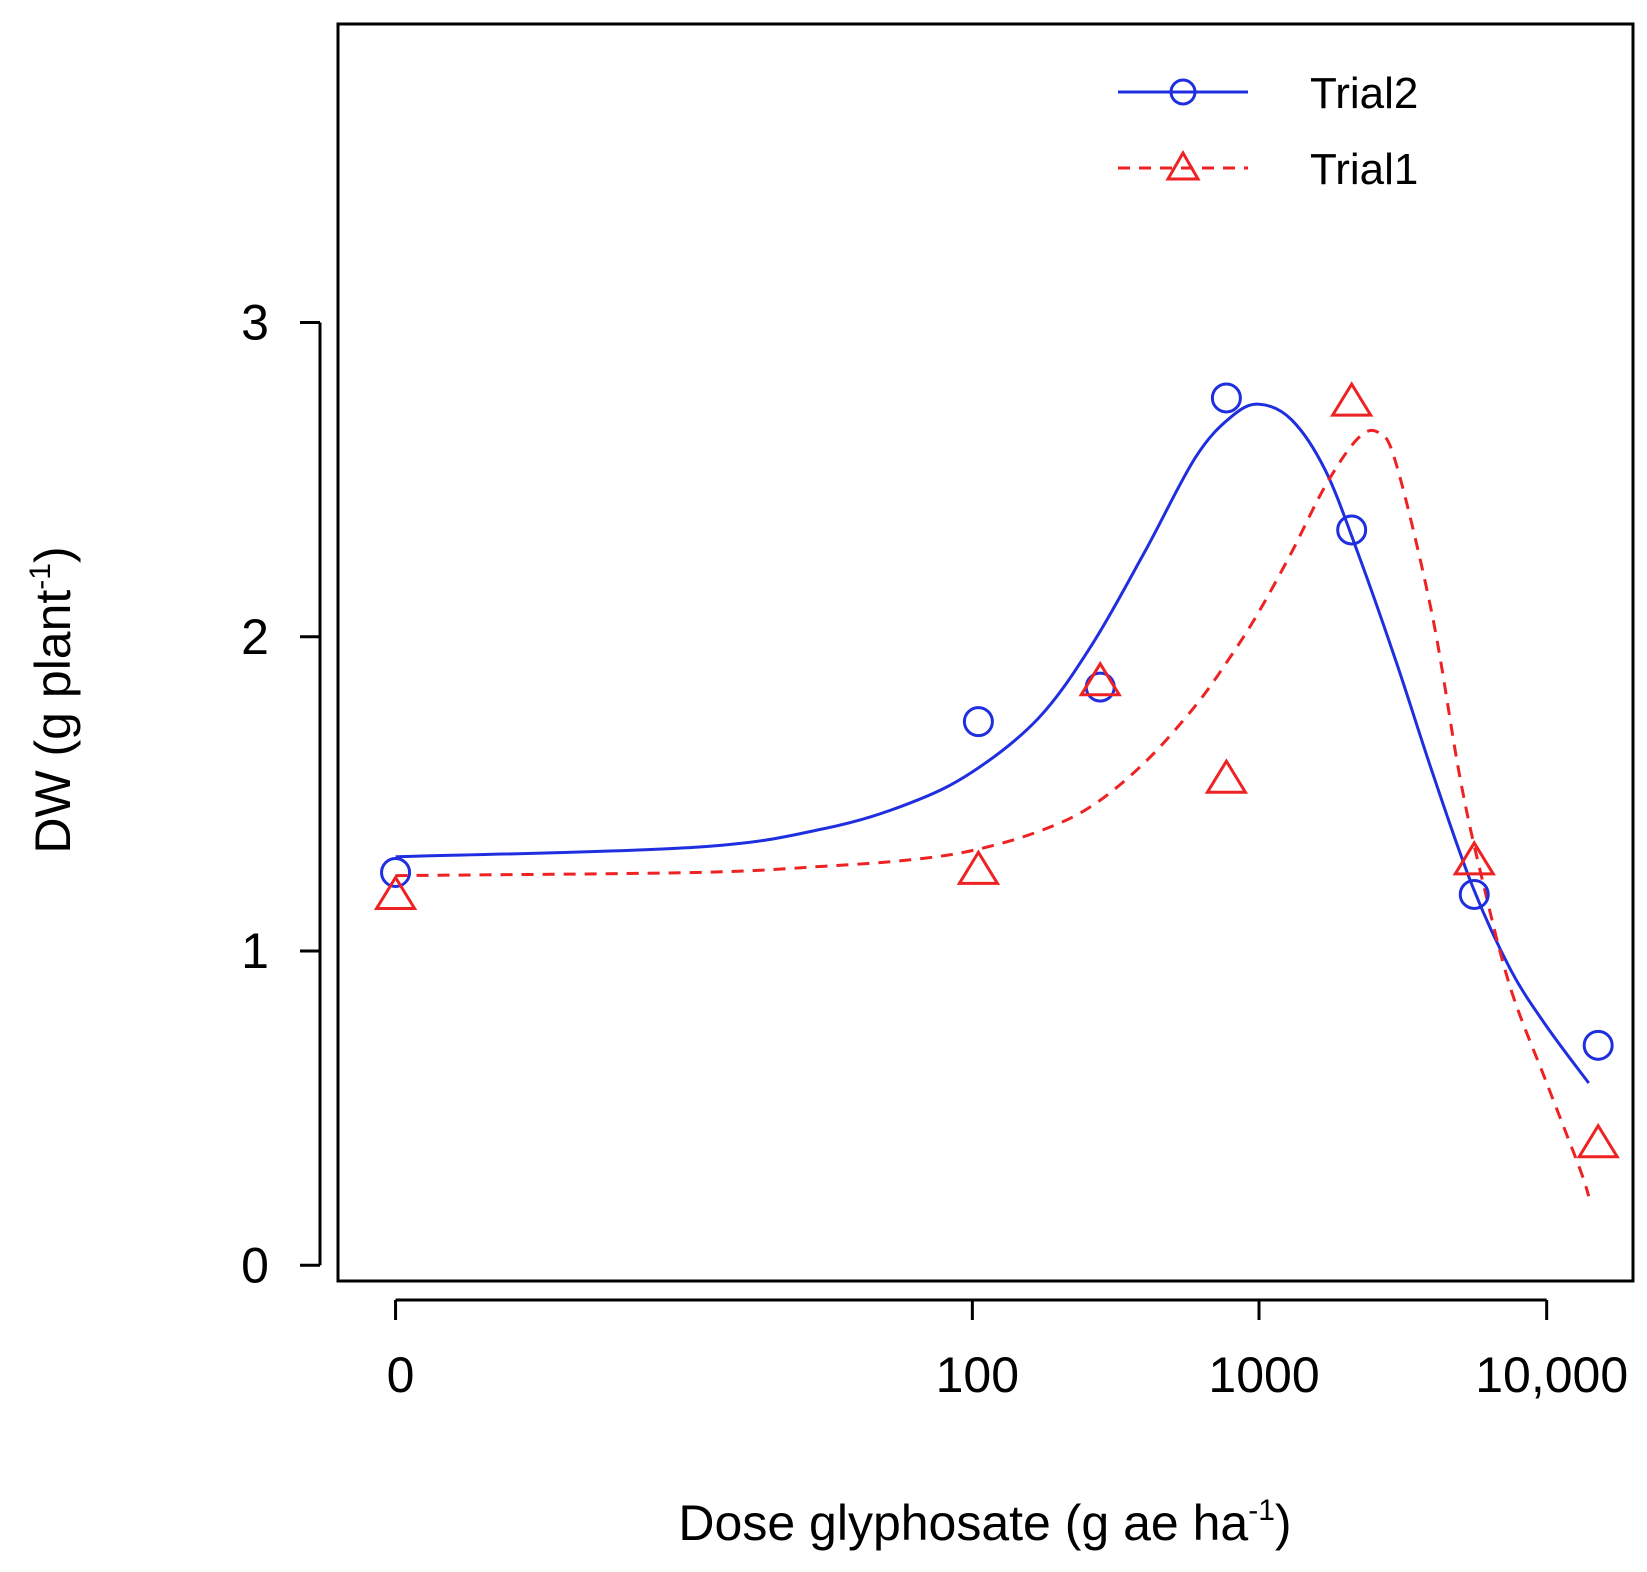  I want to click on x-tick-label-1: 100, so click(977, 1375).